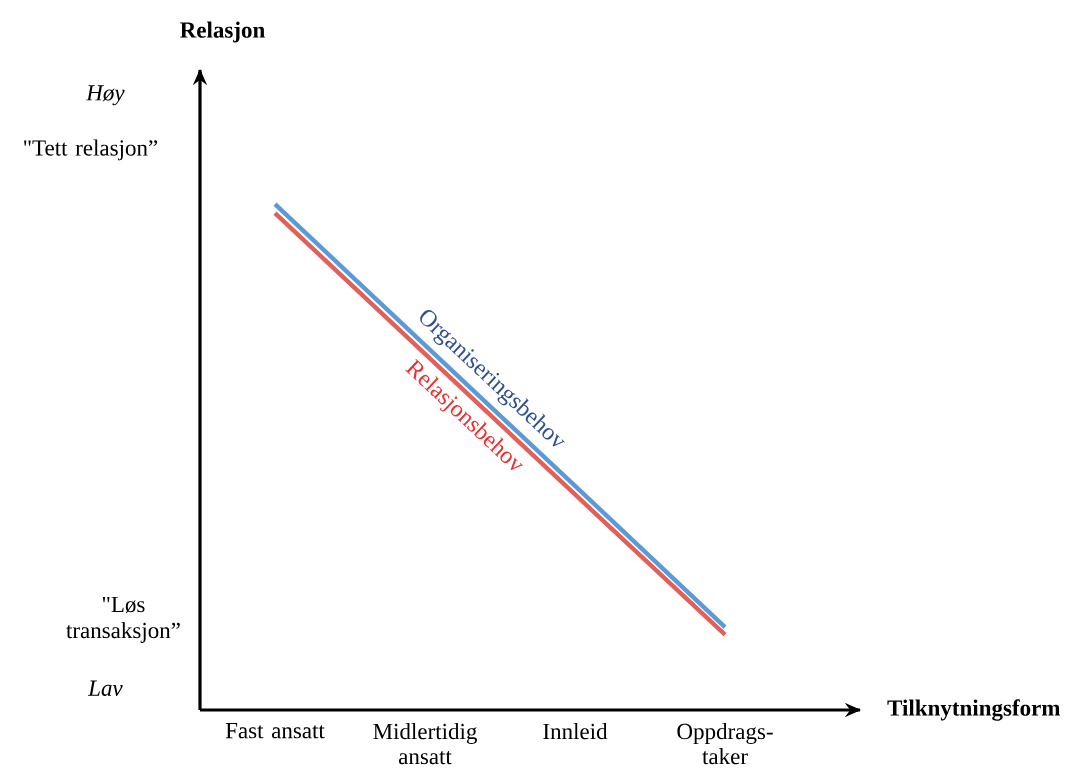 The image size is (1091, 776). I want to click on x-tick-label: Oppdrags- taker, so click(725, 744).